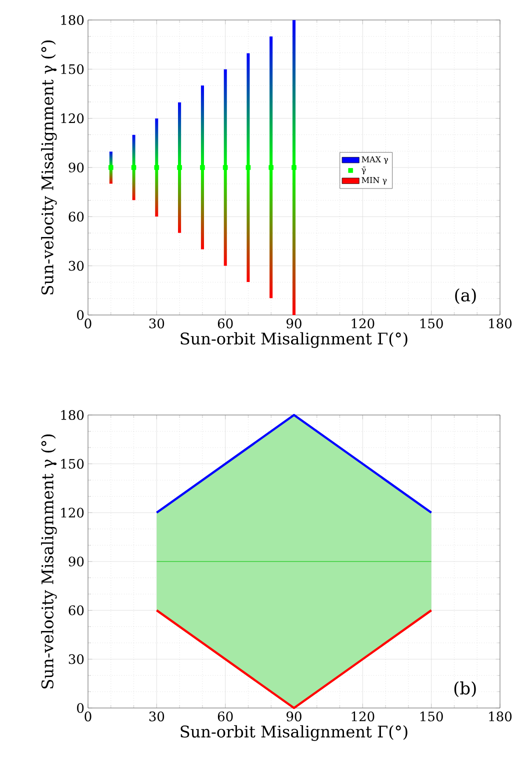 This screenshot has height=776, width=531. What do you see at coordinates (465, 689) in the screenshot?
I see `annotation: (b)` at bounding box center [465, 689].